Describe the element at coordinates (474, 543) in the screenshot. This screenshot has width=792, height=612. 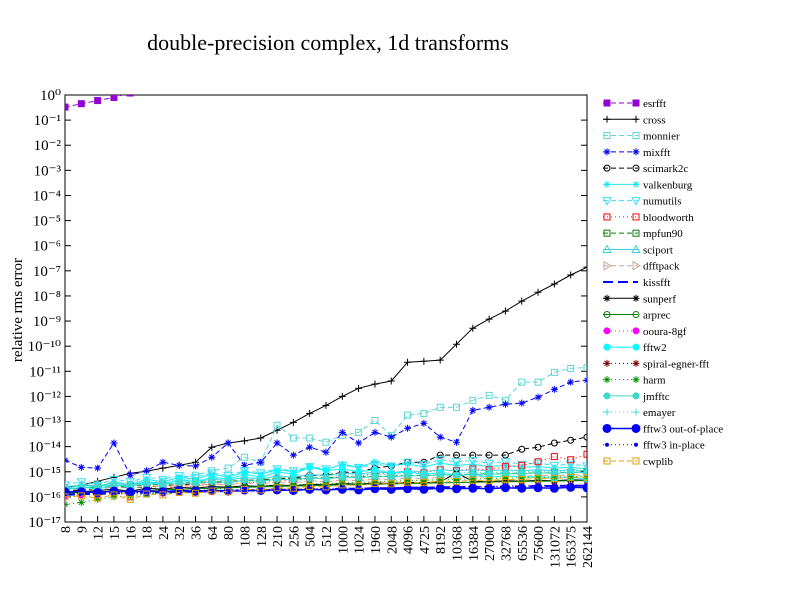
I see `x-tick-label: 16384` at that location.